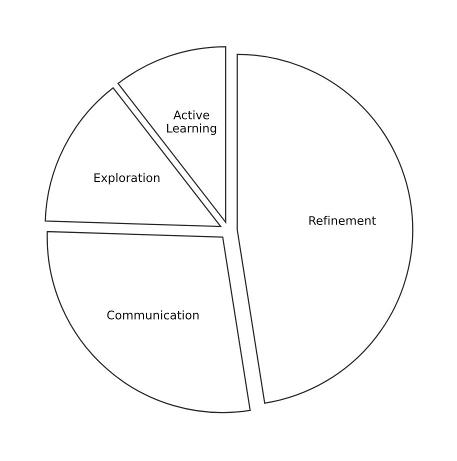 The image size is (457, 461). What do you see at coordinates (342, 220) in the screenshot?
I see `slice-label: Refinement` at bounding box center [342, 220].